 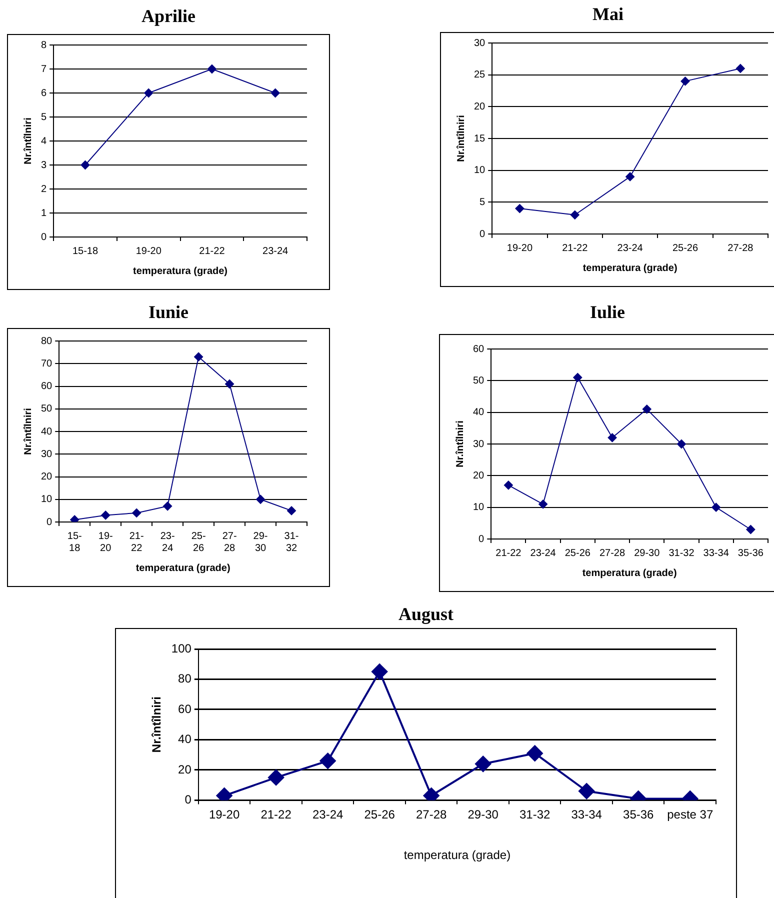 I want to click on y-tick-label: 7, so click(x=44, y=69).